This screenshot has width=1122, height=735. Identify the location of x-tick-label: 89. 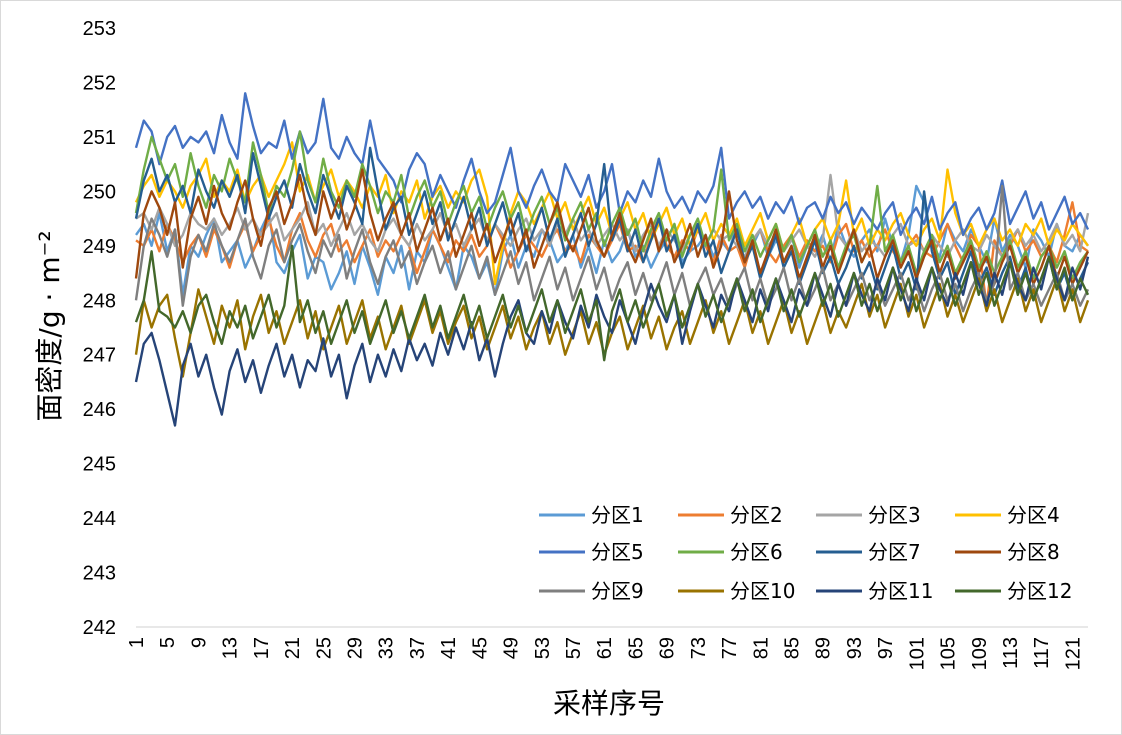
(824, 648).